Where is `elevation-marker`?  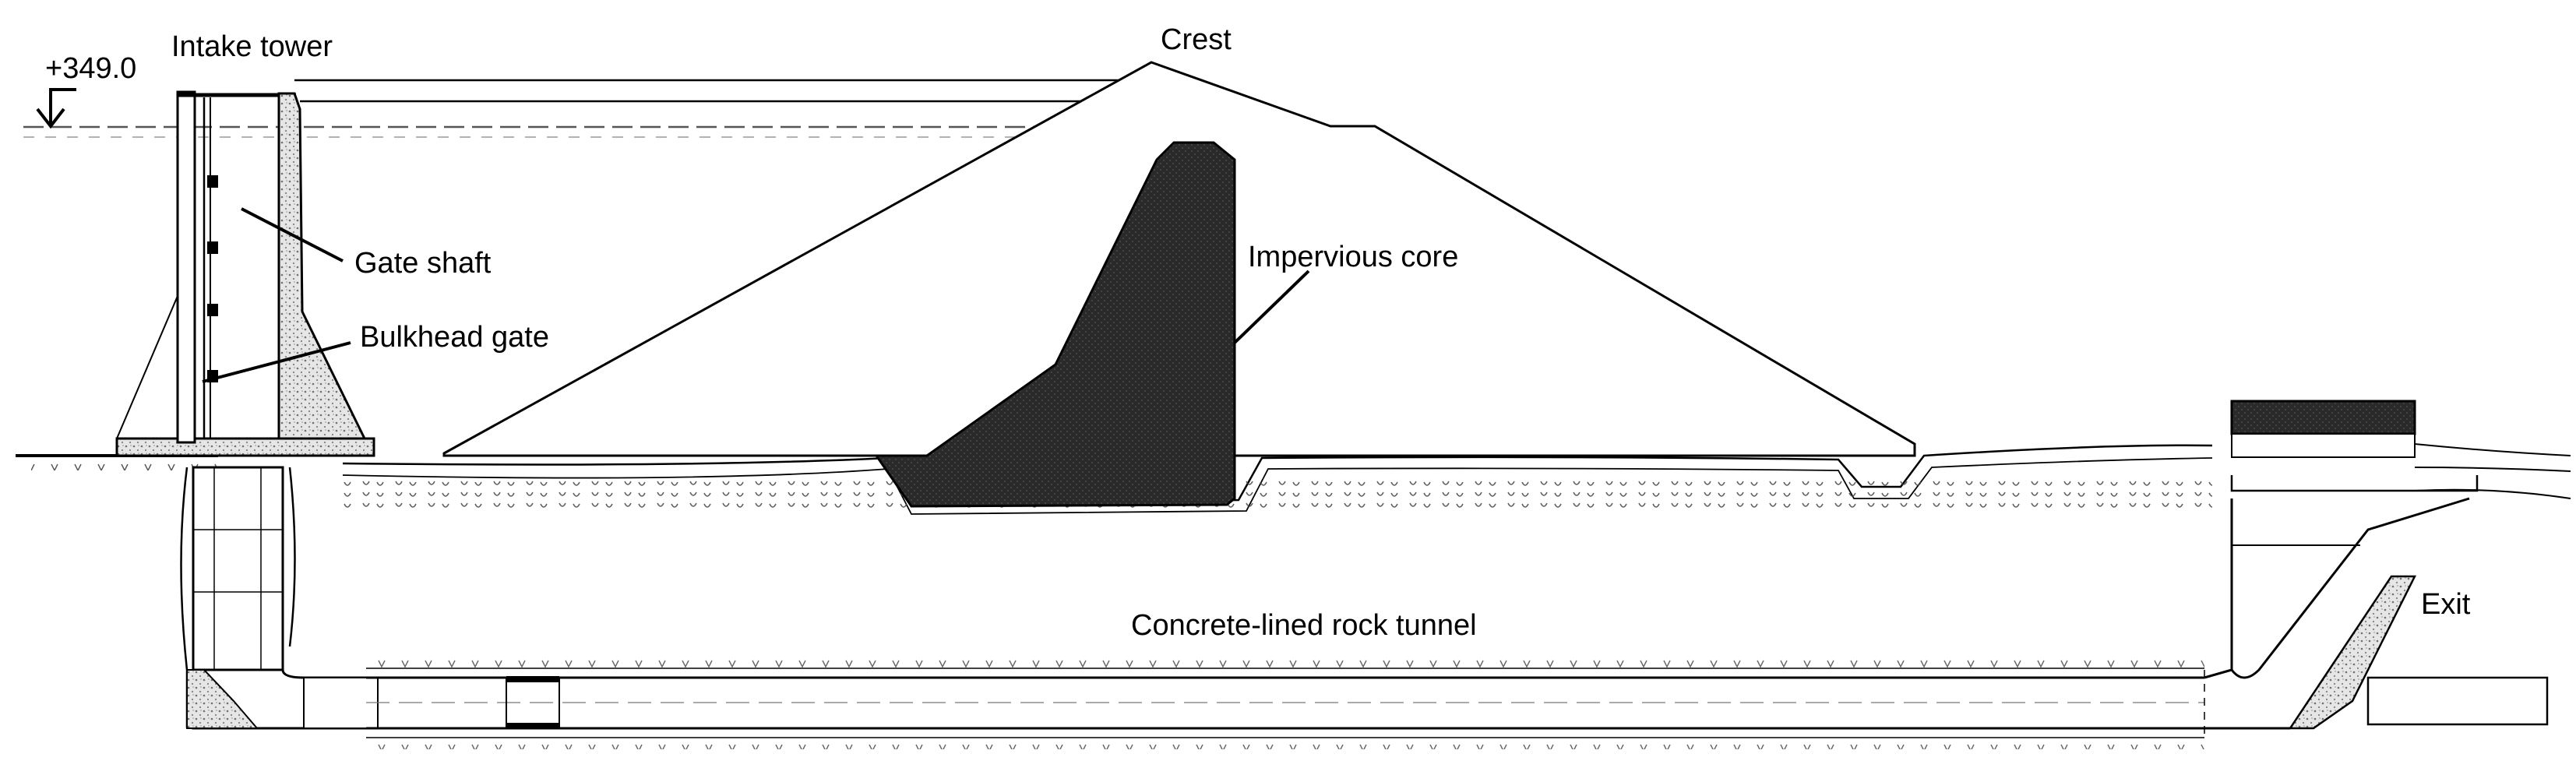
elevation-marker is located at coordinates (56, 109).